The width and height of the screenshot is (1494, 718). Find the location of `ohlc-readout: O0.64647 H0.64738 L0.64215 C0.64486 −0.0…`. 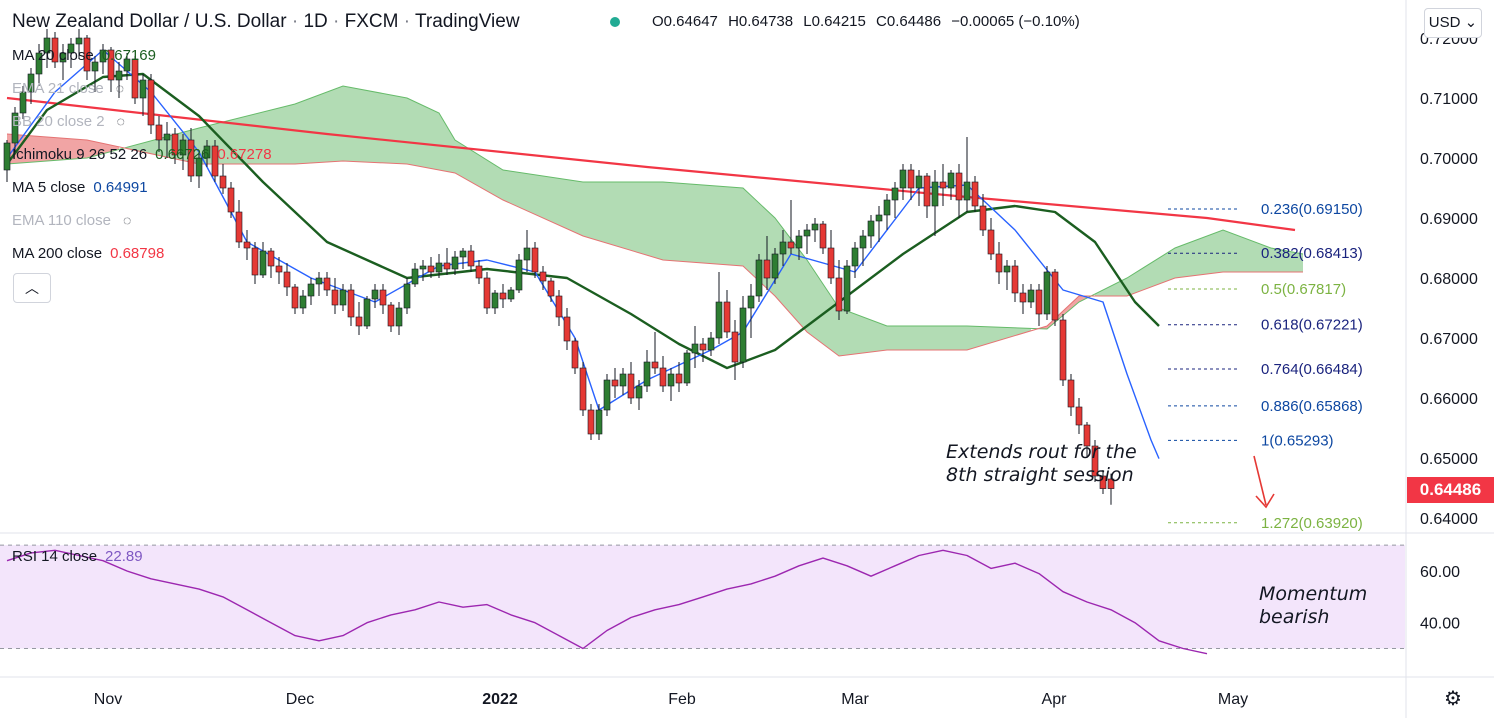

ohlc-readout: O0.64647 H0.64738 L0.64215 C0.64486 −0.0… is located at coordinates (869, 21).